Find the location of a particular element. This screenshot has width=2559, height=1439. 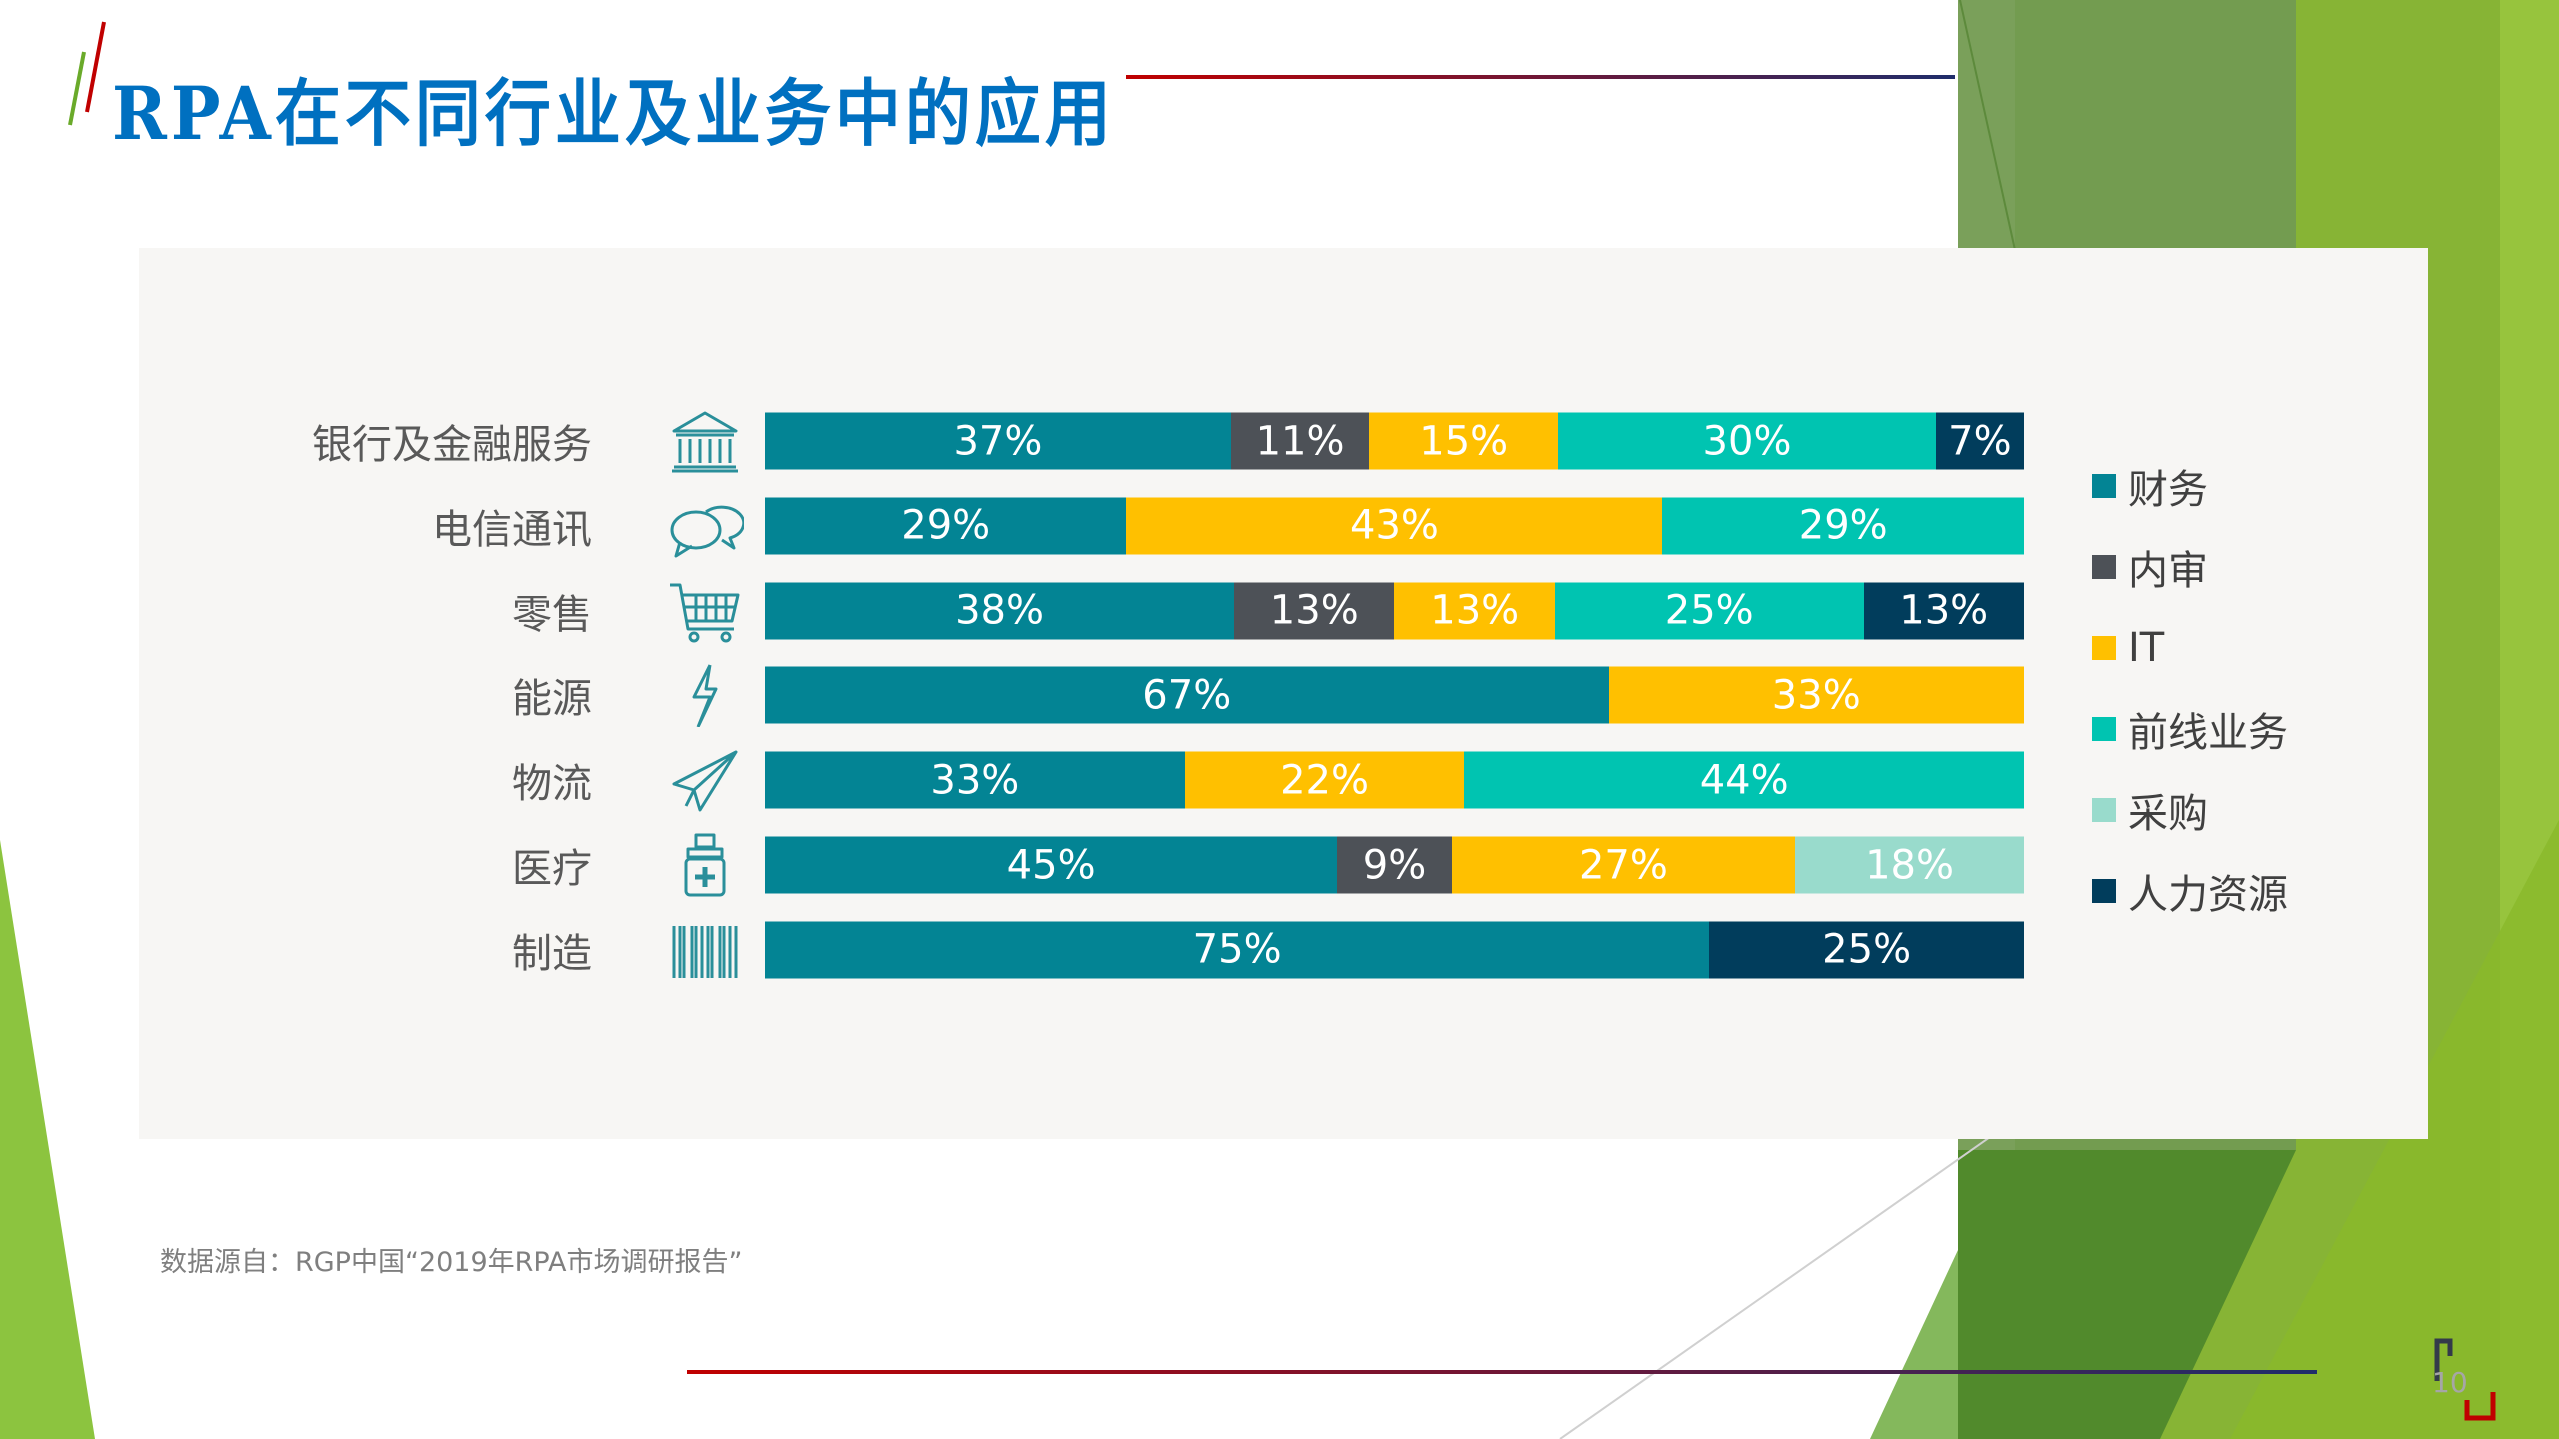

bar-row: 29% 43% 29% is located at coordinates (1394, 526).